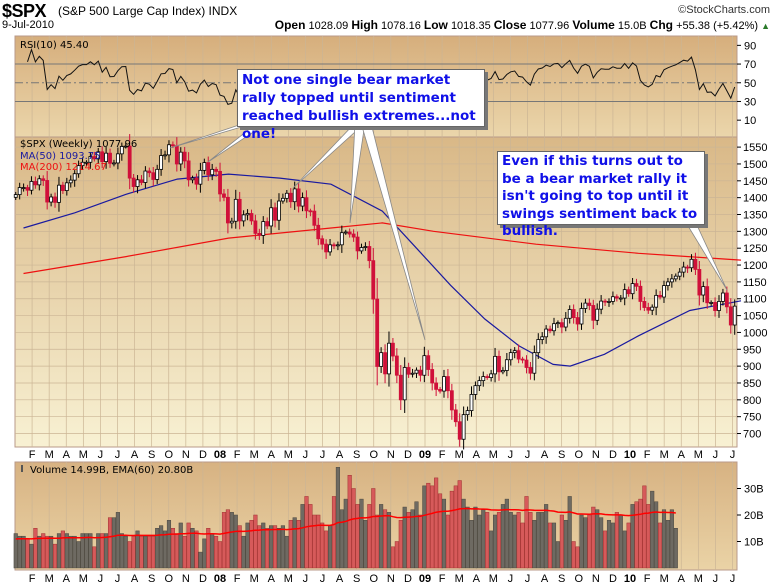  Describe the element at coordinates (561, 455) in the screenshot. I see `month-label: S` at that location.